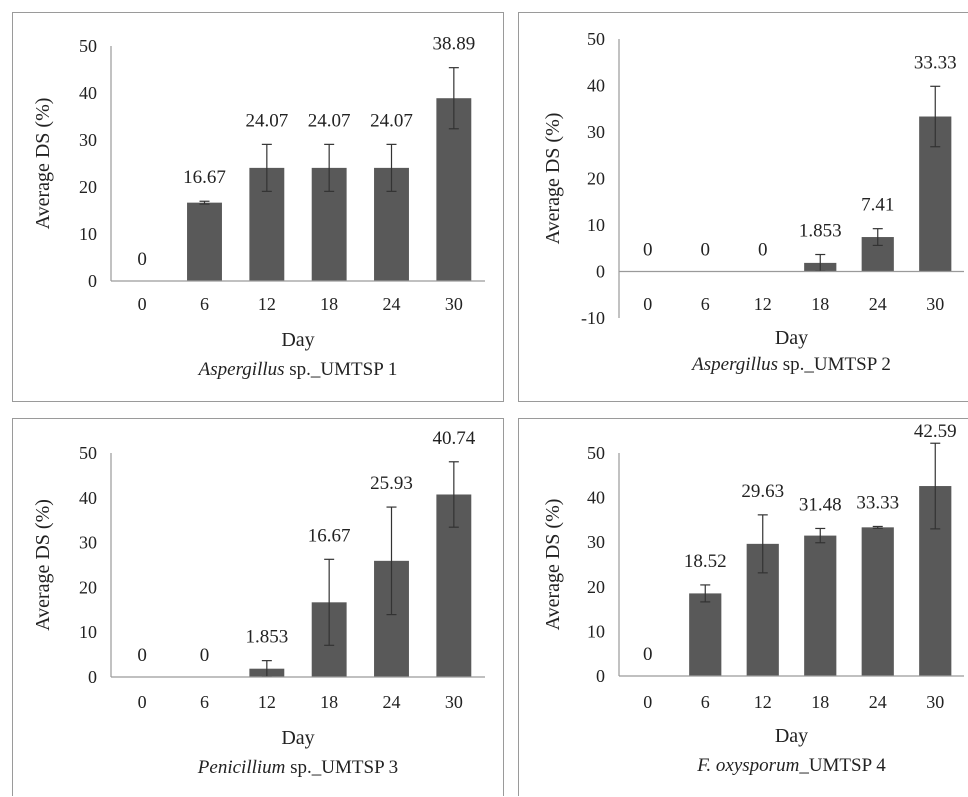  What do you see at coordinates (341, 369) in the screenshot?
I see `caption-strain: sp._UMTSP 1` at bounding box center [341, 369].